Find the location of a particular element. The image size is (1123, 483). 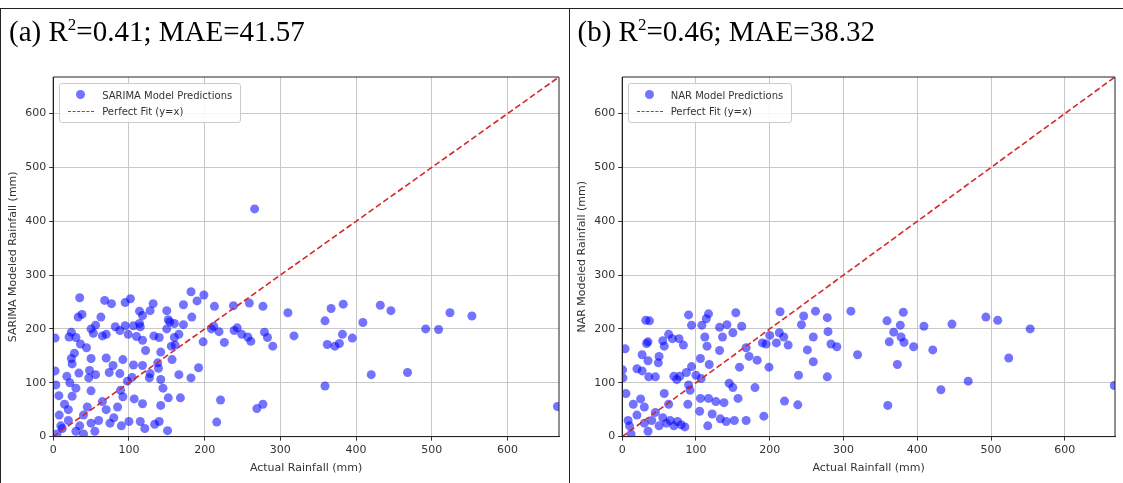

legend-label: SARIMA Model Predictions is located at coordinates (167, 95).